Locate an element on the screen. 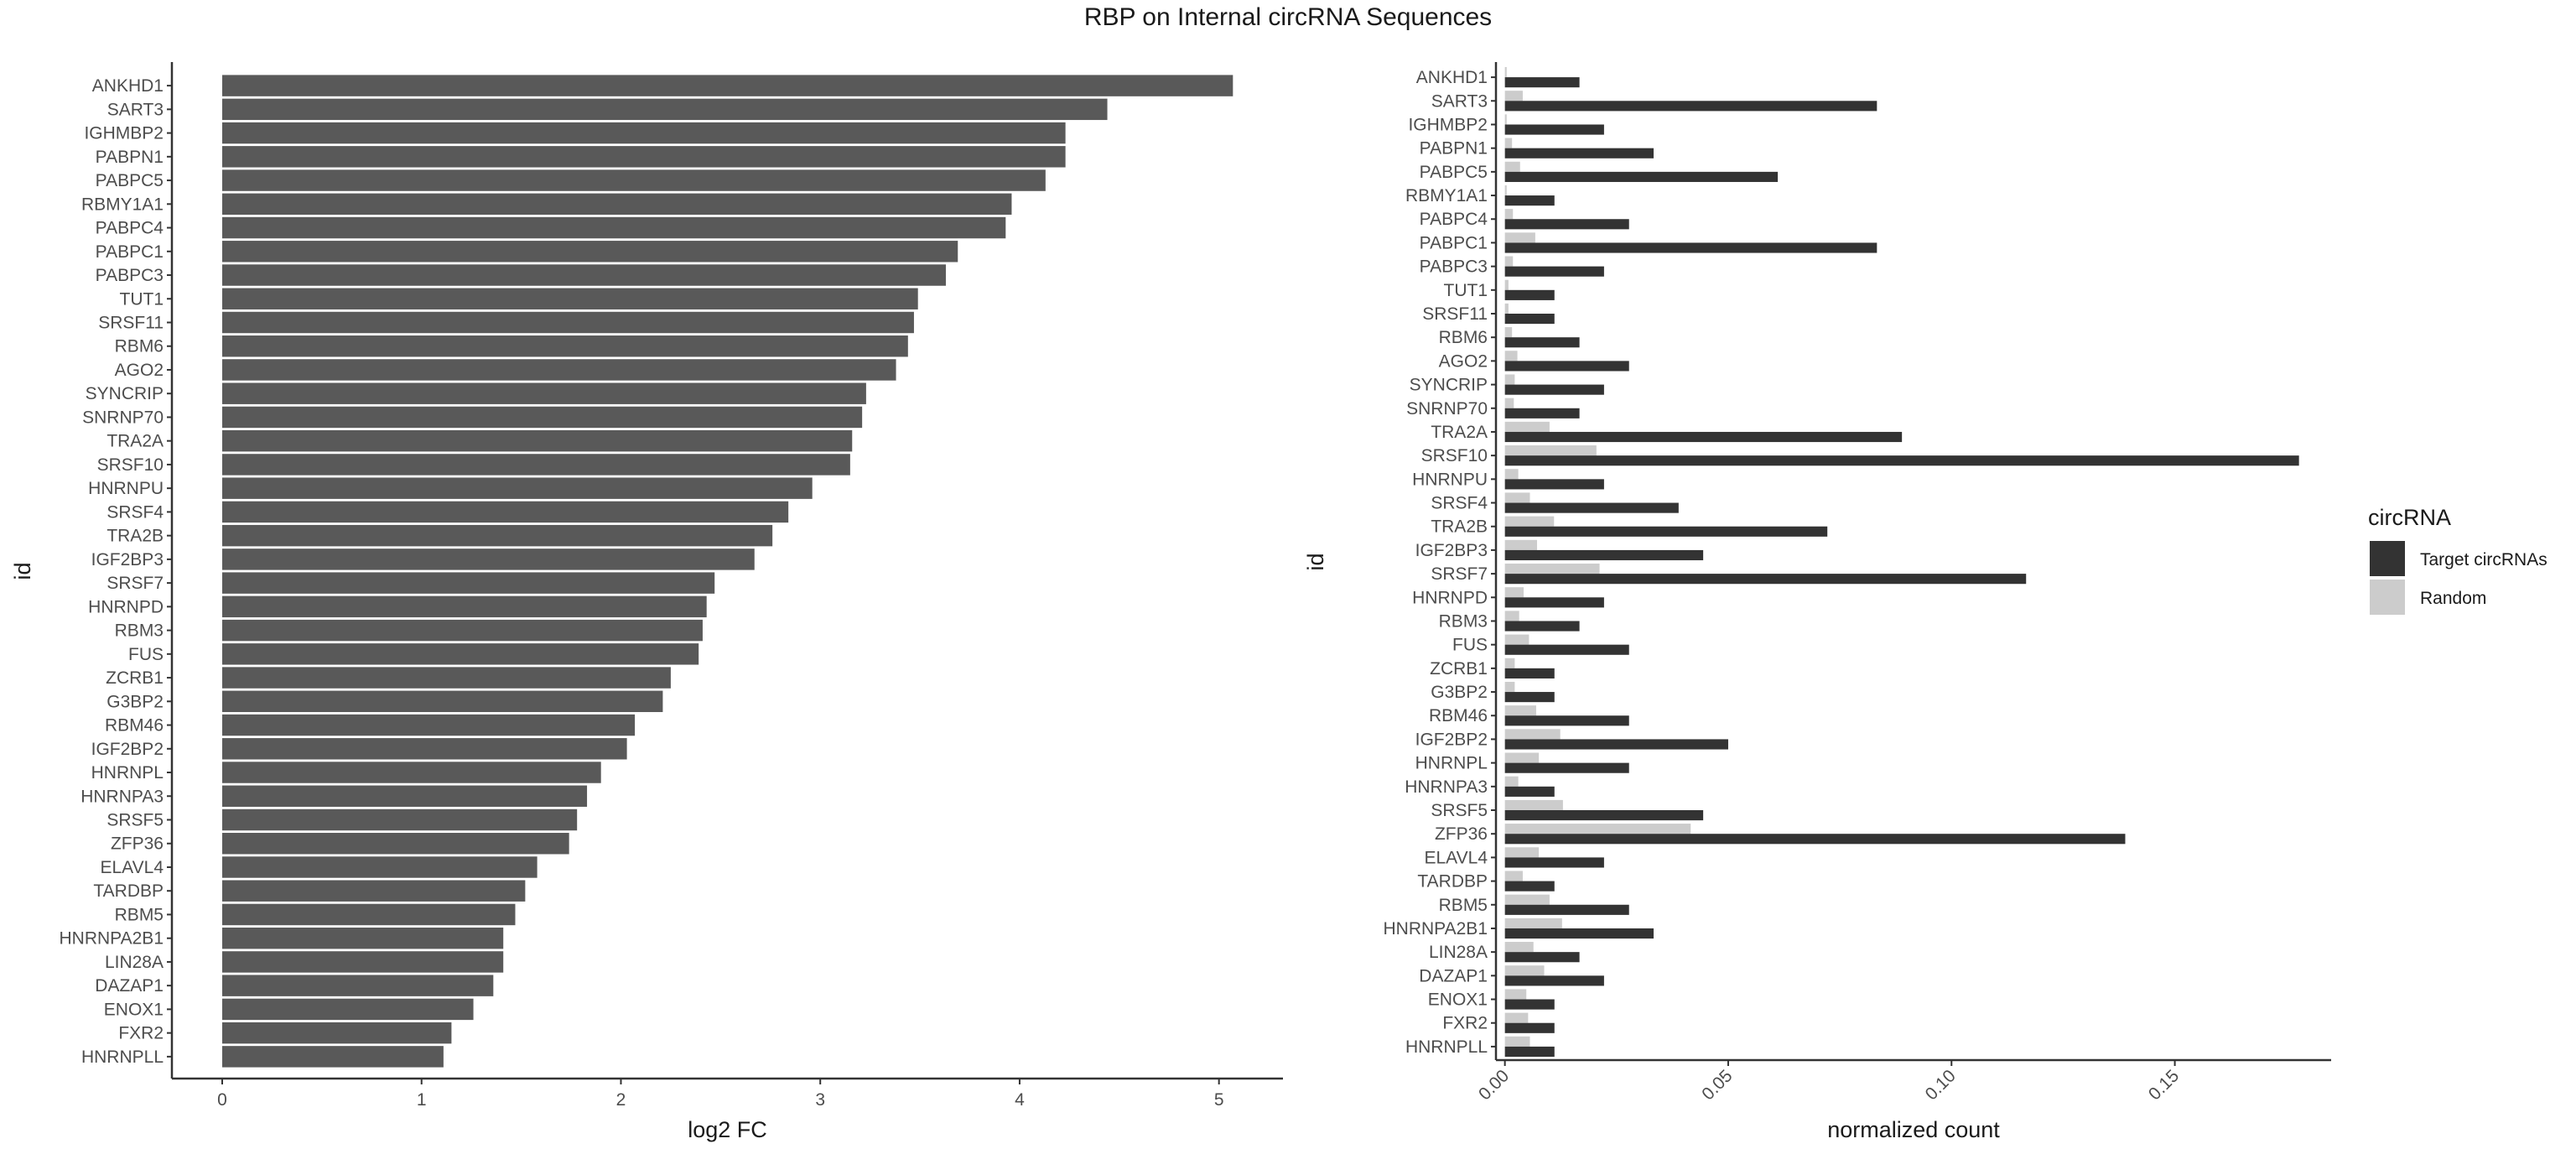 The image size is (2576, 1149). bar-random-tardbp is located at coordinates (1513, 876).